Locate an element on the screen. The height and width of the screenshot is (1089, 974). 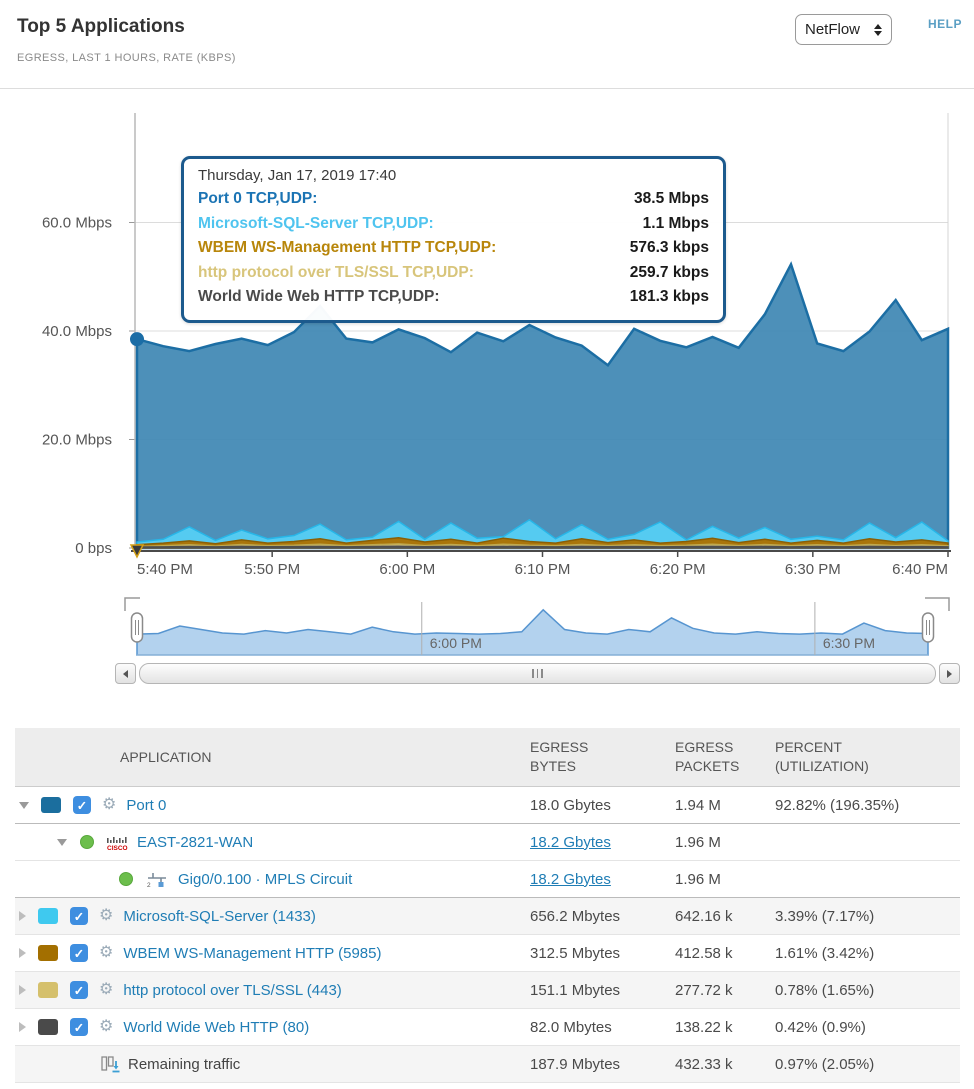
column-header-2: EGRESS BYTES is located at coordinates (592, 757).